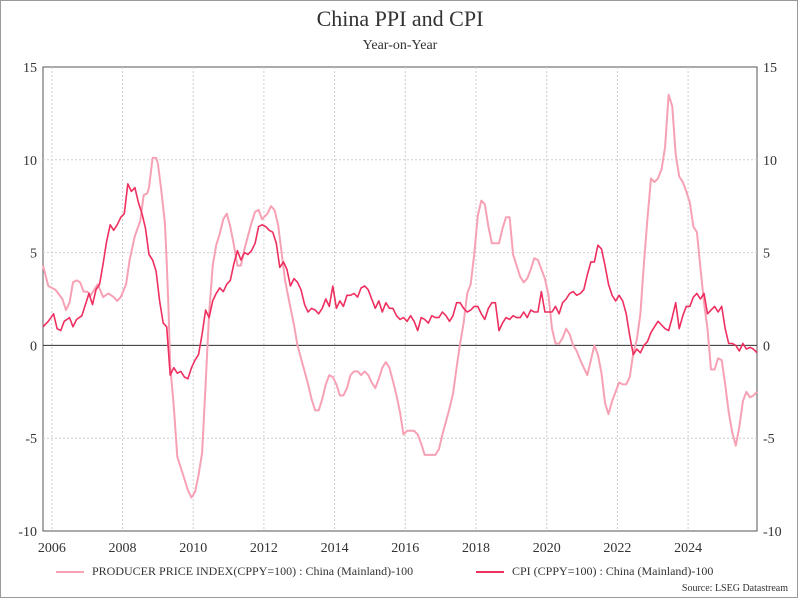 The image size is (800, 600). I want to click on source-note: Source: LSEG Datastream, so click(734, 588).